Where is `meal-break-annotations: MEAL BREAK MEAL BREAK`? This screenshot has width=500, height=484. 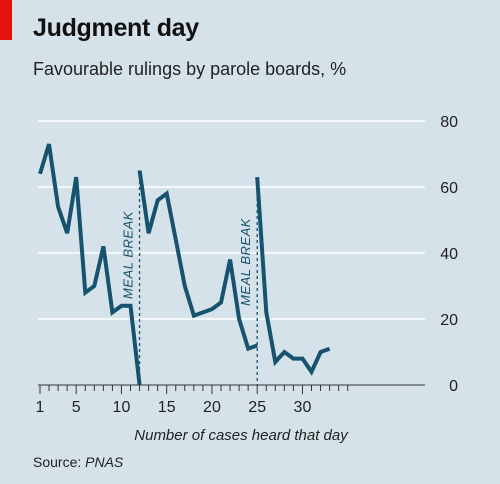 meal-break-annotations: MEAL BREAK MEAL BREAK is located at coordinates (189, 280).